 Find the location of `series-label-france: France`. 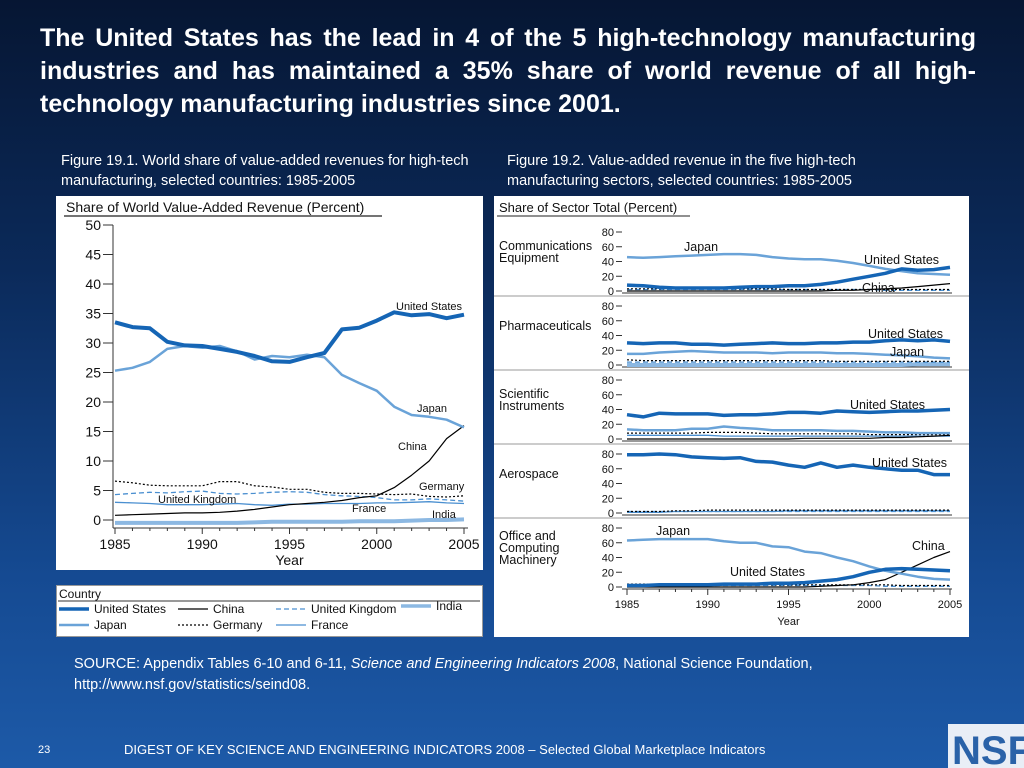

series-label-france: France is located at coordinates (369, 509).